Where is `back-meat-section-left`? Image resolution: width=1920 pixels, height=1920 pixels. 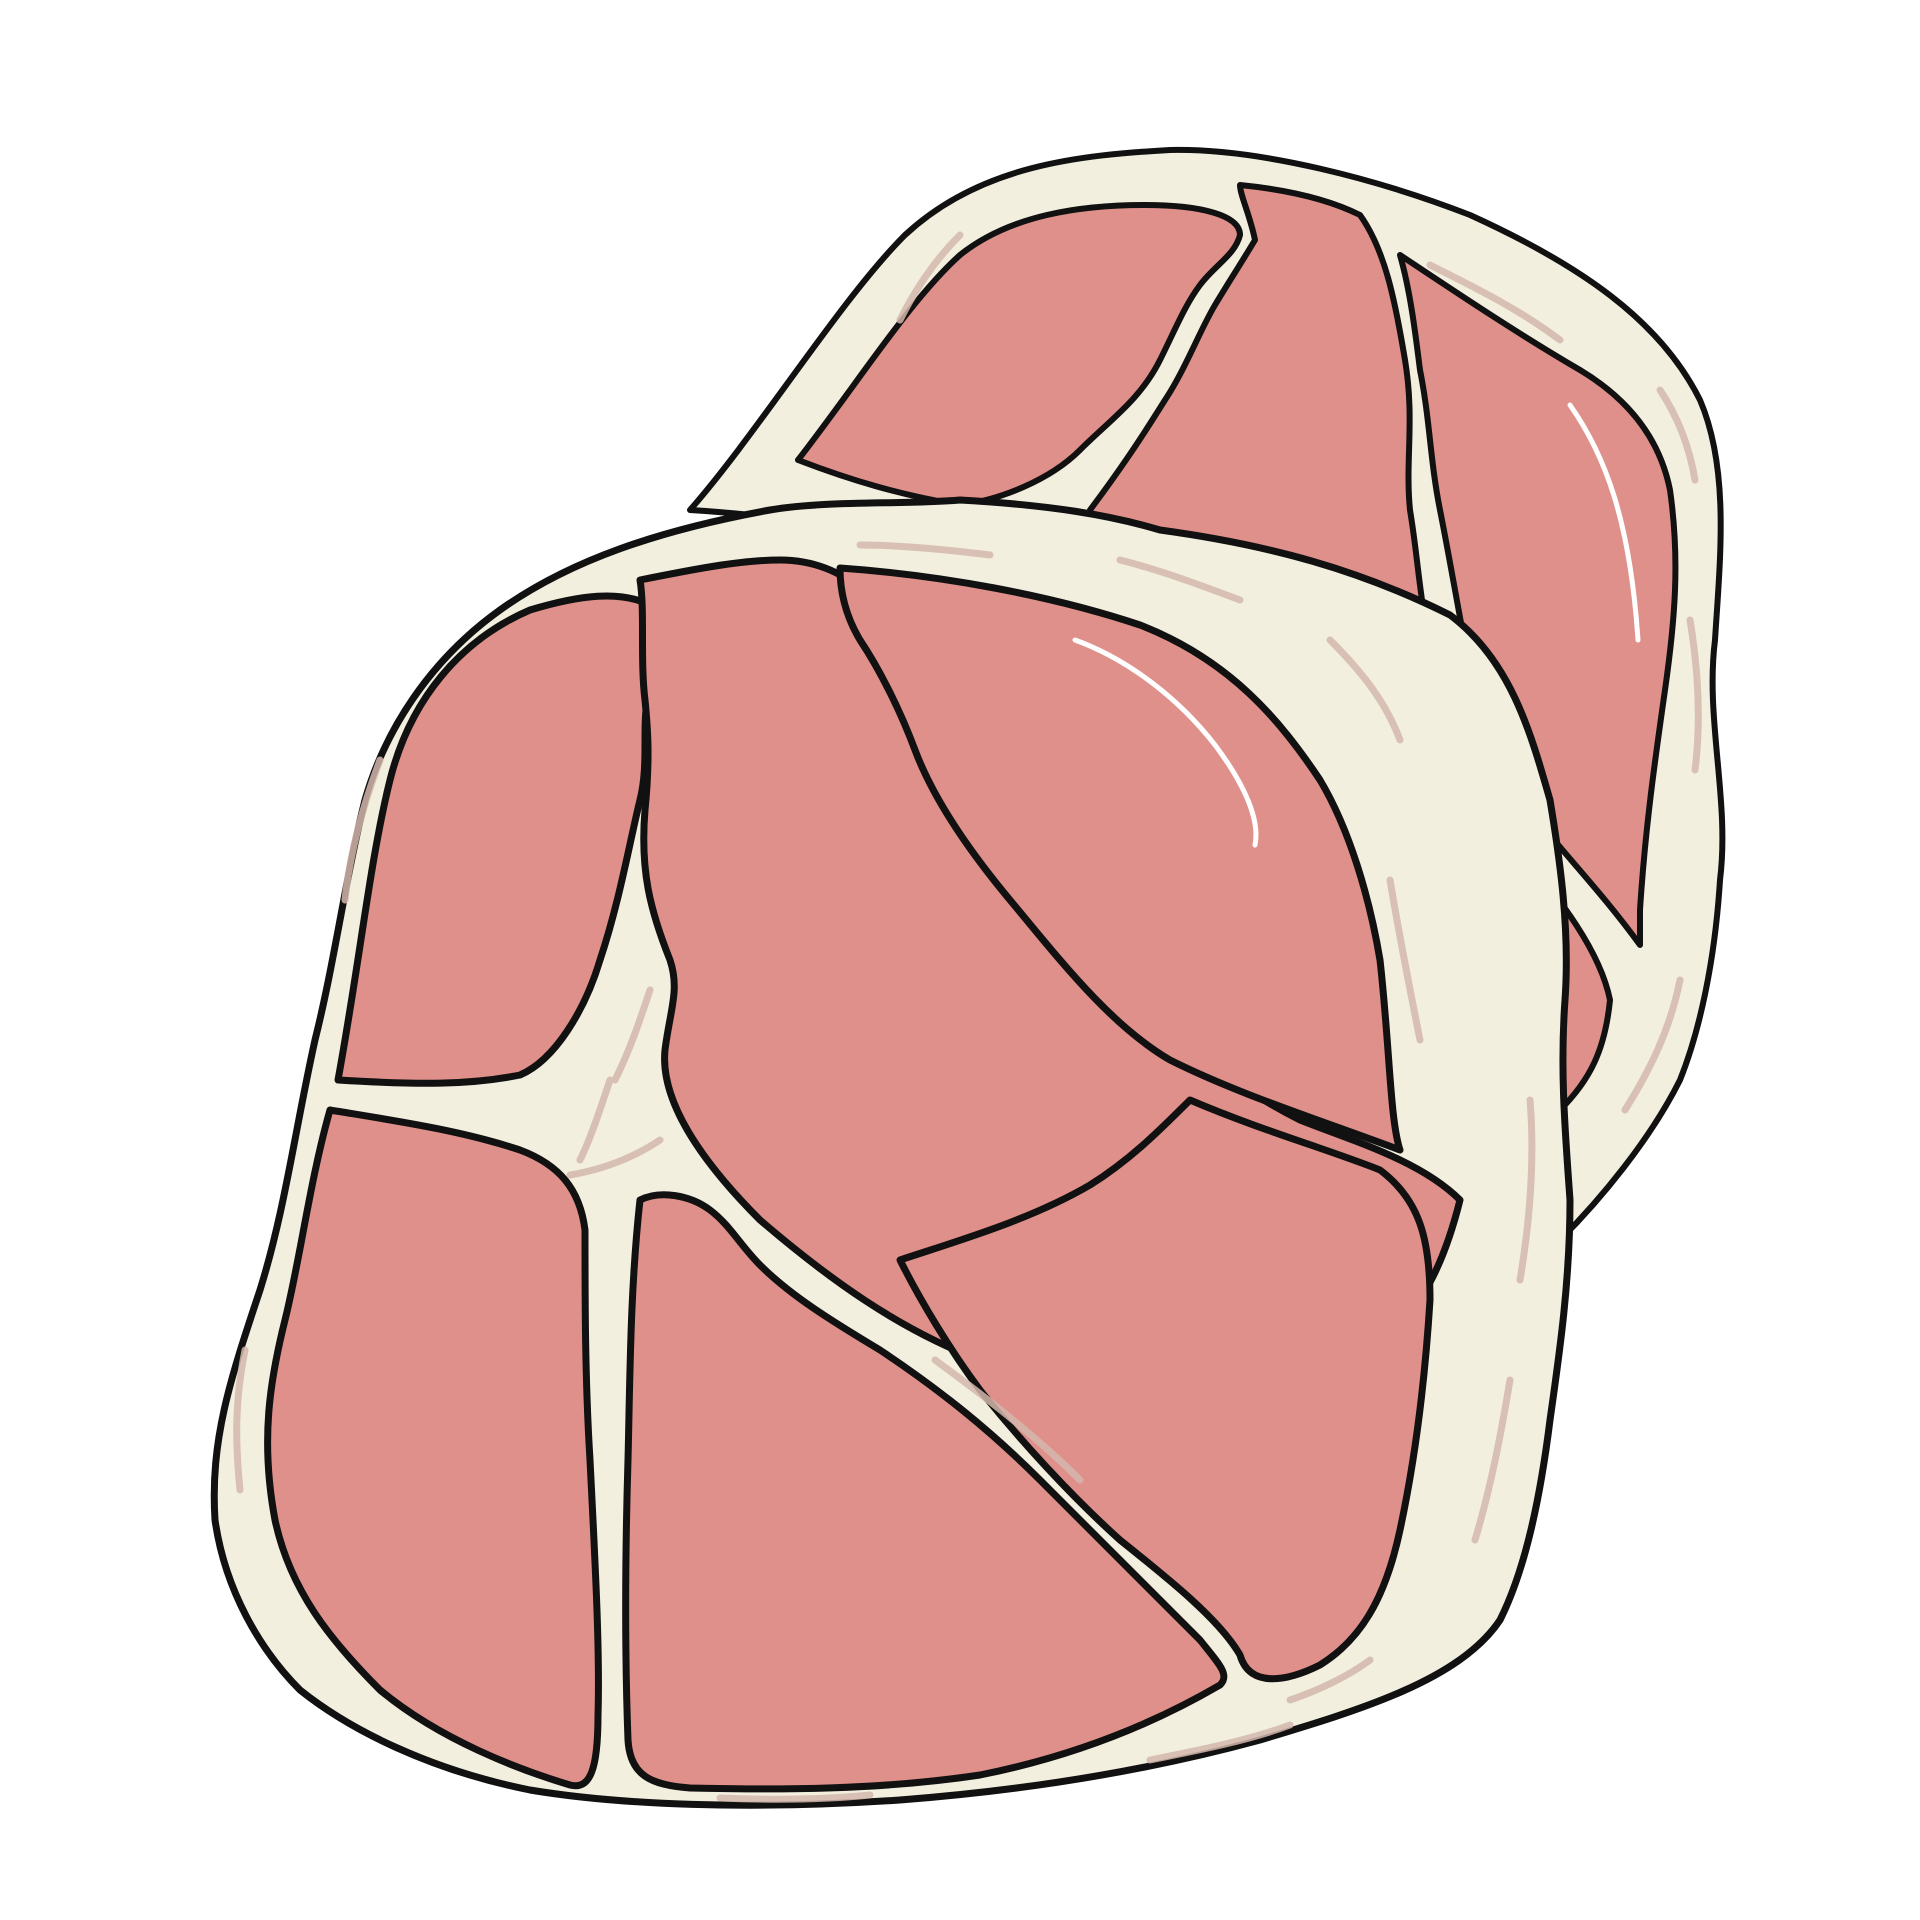
back-meat-section-left is located at coordinates (1019, 355).